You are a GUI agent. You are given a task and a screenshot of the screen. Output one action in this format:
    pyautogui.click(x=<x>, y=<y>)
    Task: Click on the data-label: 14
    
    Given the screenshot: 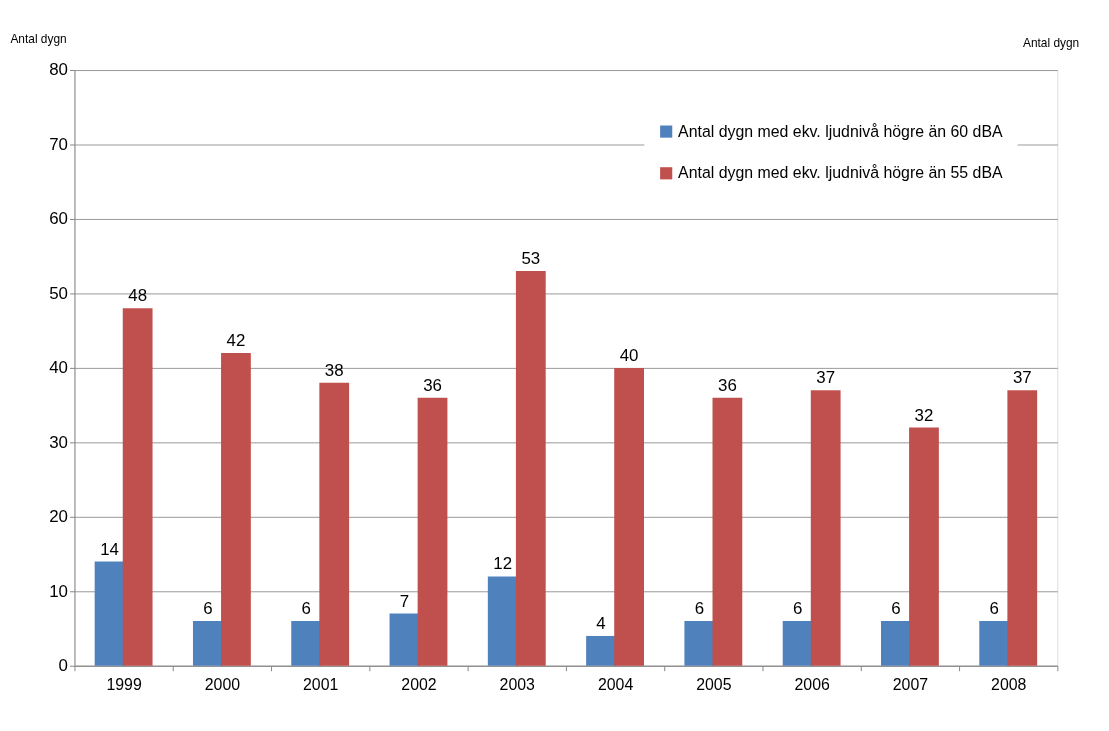 What is the action you would take?
    pyautogui.click(x=109, y=549)
    